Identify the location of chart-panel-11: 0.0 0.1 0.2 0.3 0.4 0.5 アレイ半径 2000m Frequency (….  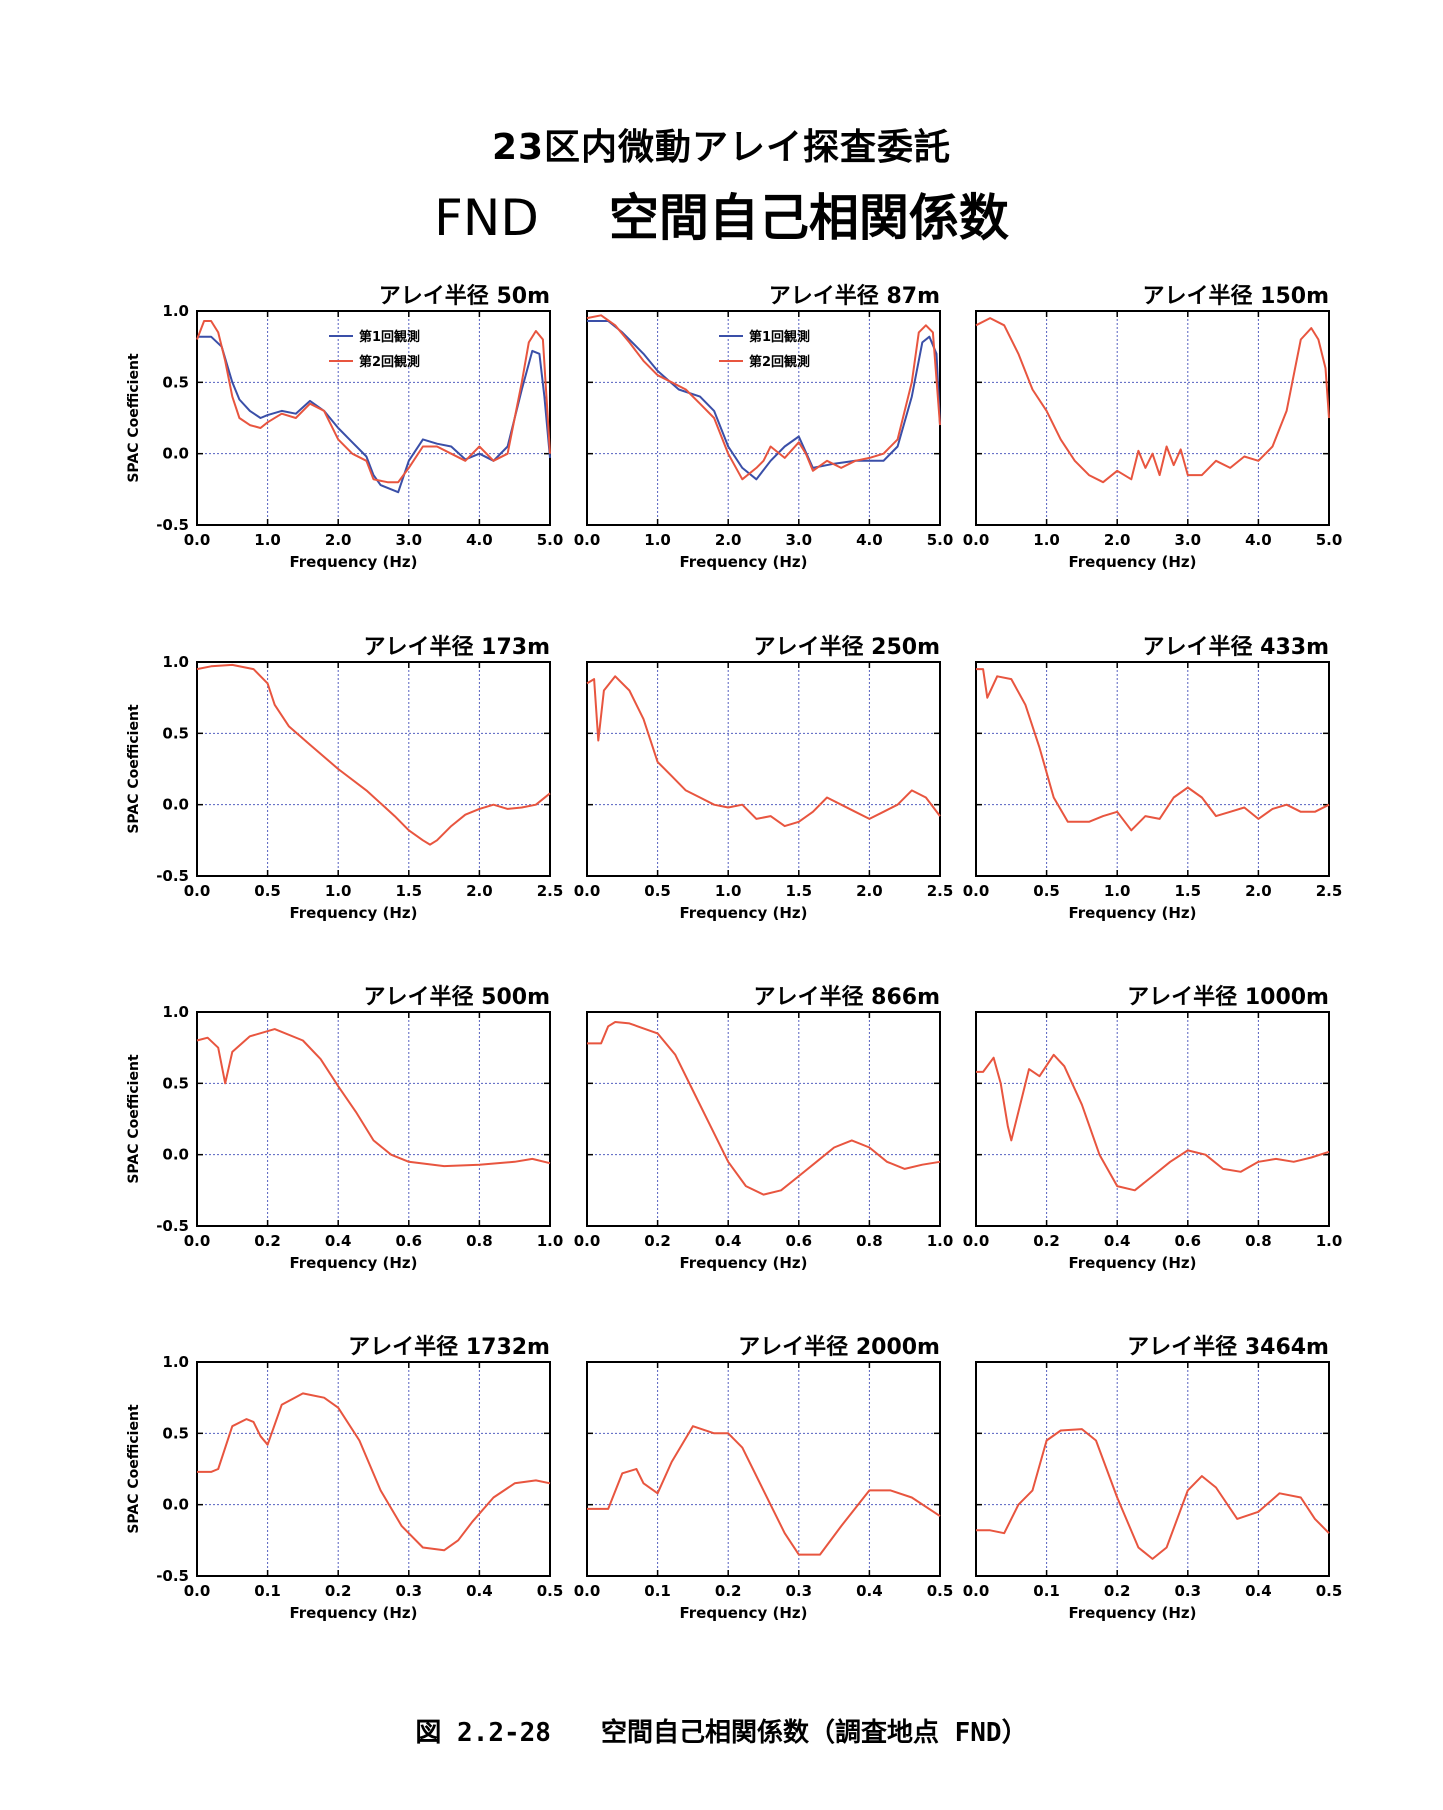
(764, 1478).